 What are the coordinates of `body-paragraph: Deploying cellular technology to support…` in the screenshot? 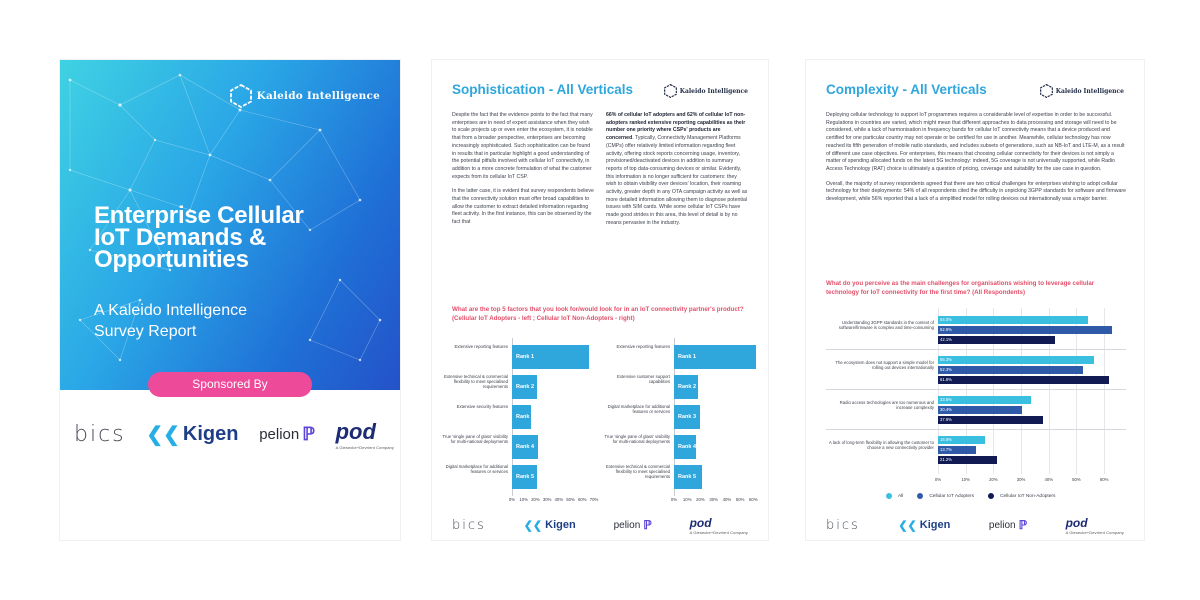 It's located at (975, 142).